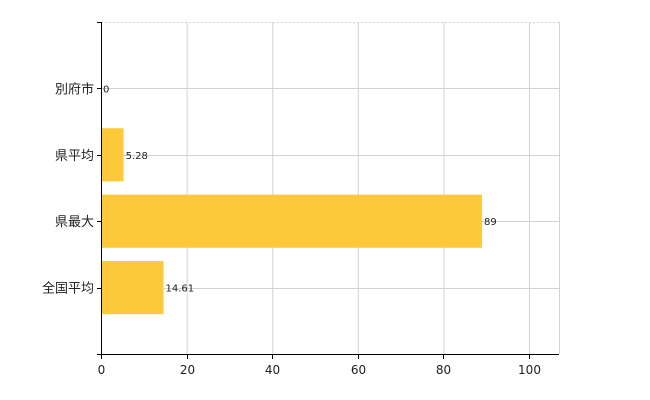 Image resolution: width=650 pixels, height=400 pixels. Describe the element at coordinates (443, 370) in the screenshot. I see `x-tick-label: 80` at that location.